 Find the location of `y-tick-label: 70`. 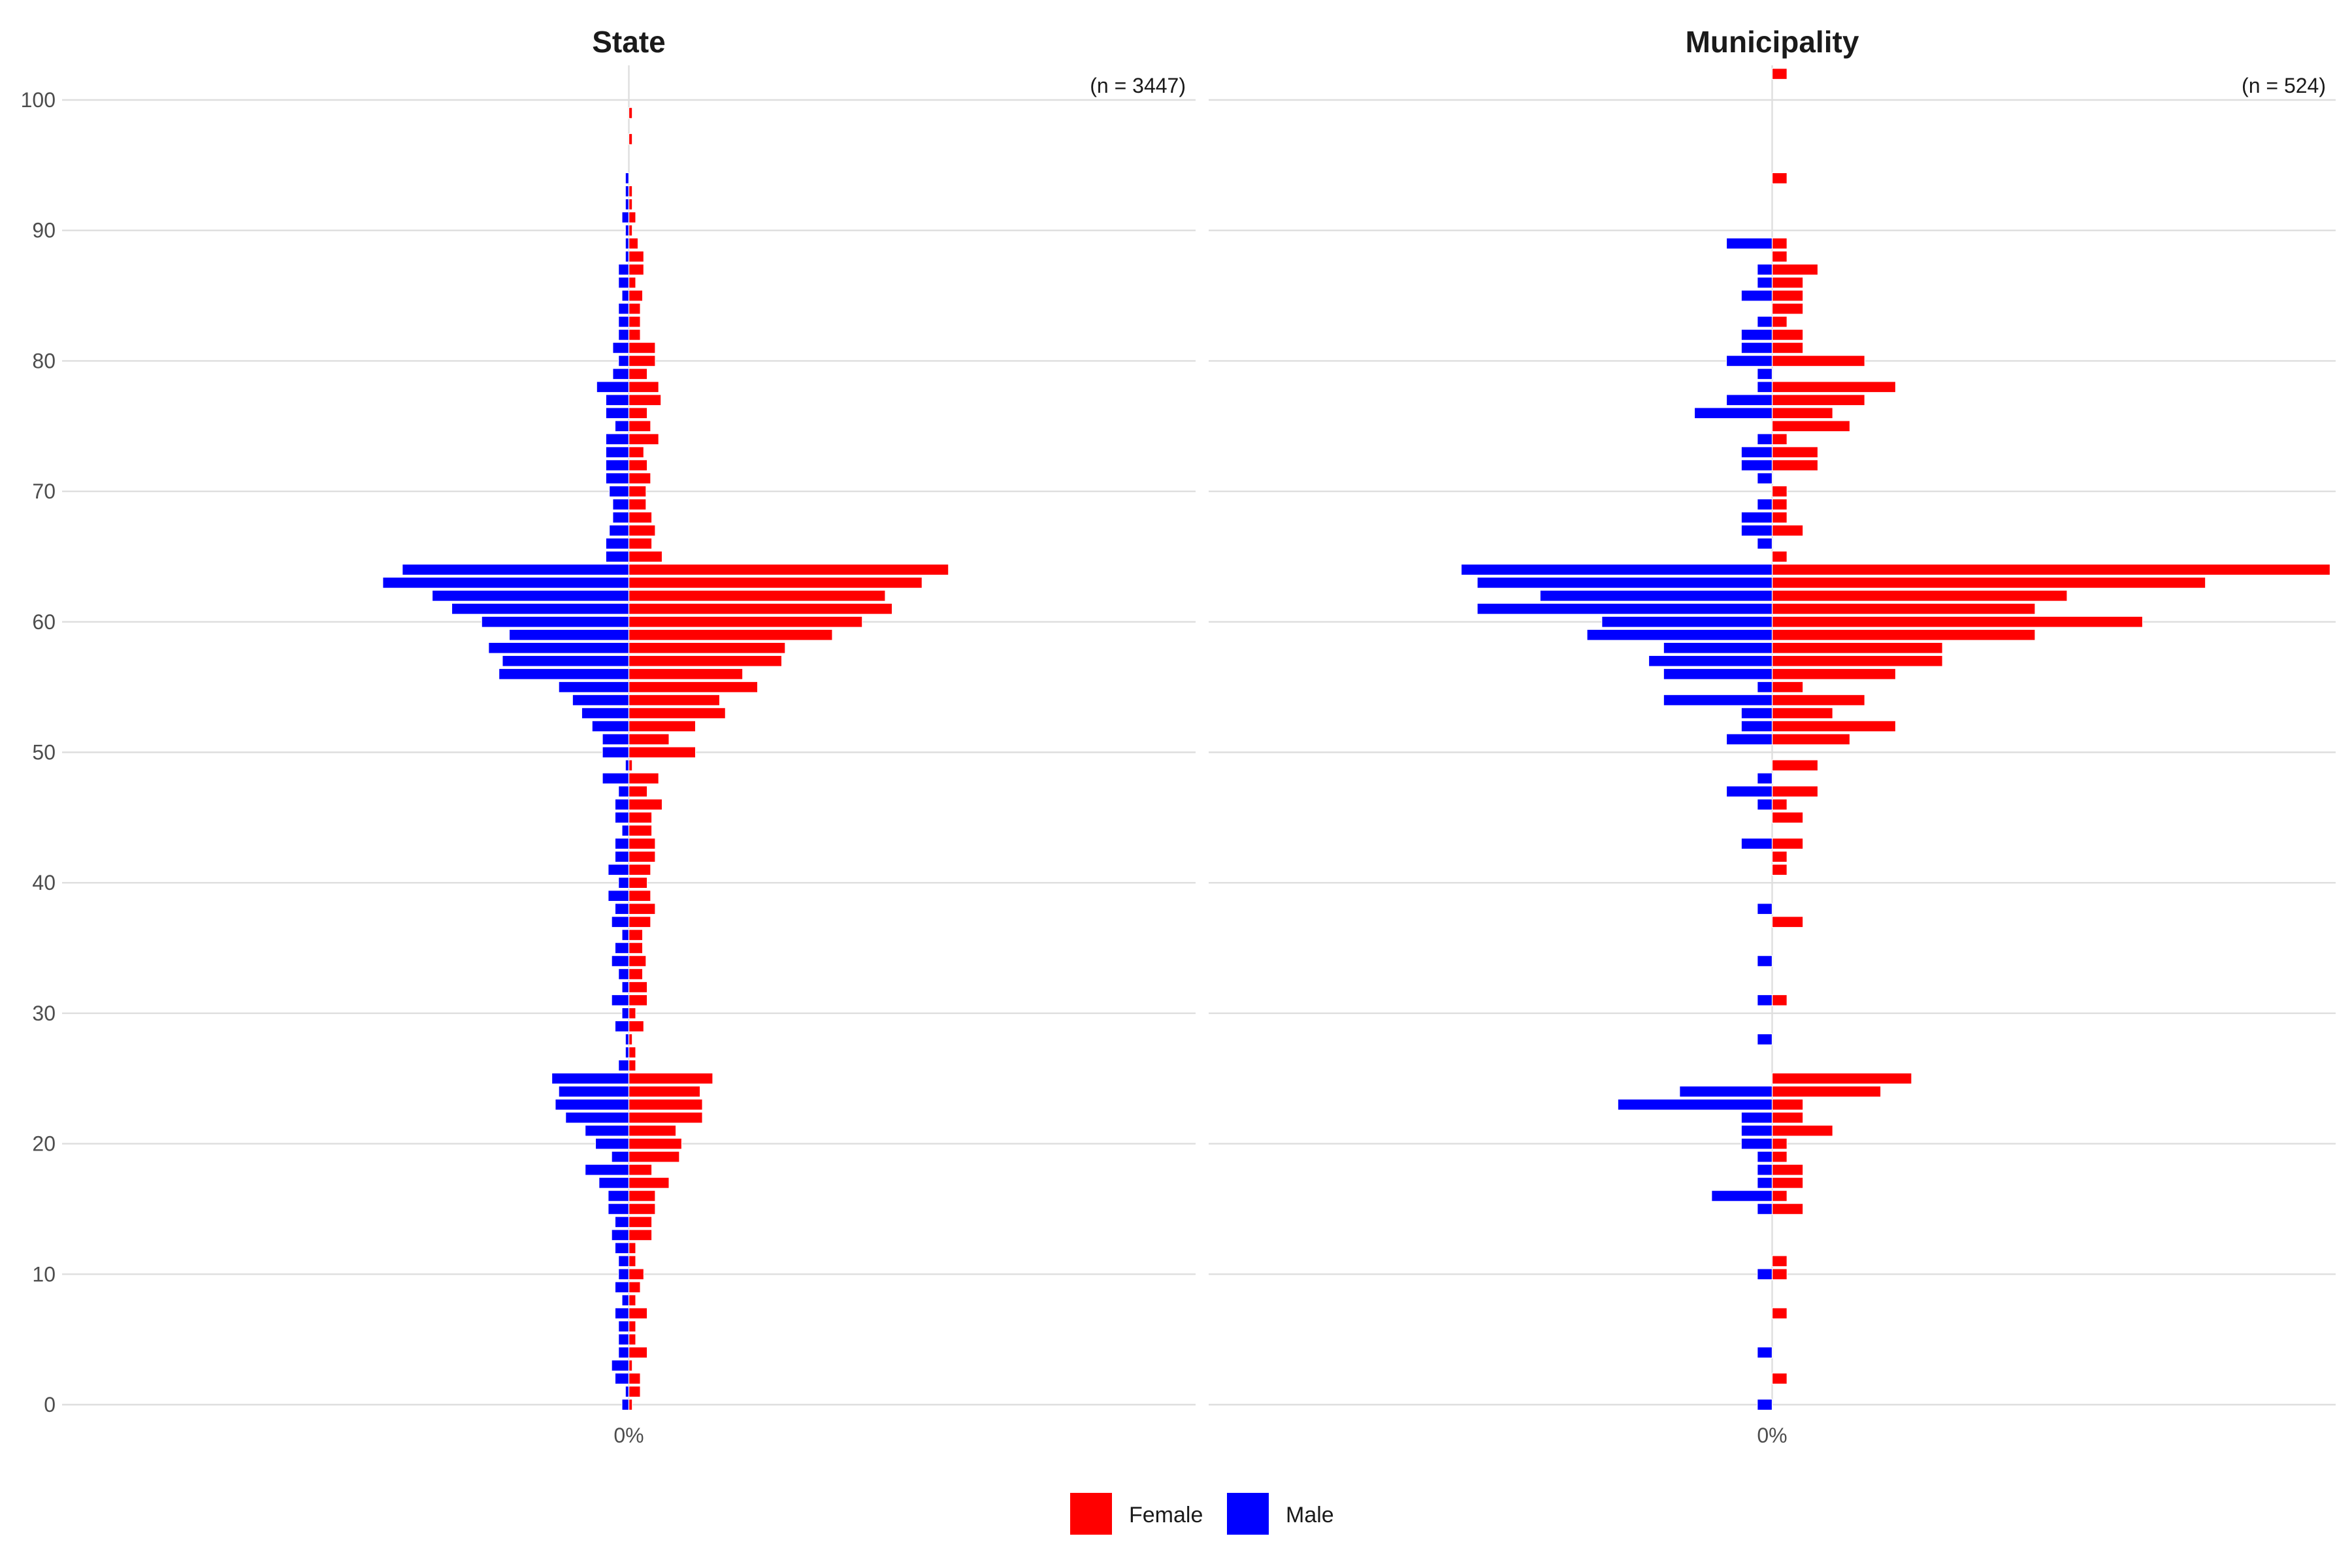

y-tick-label: 70 is located at coordinates (44, 491).